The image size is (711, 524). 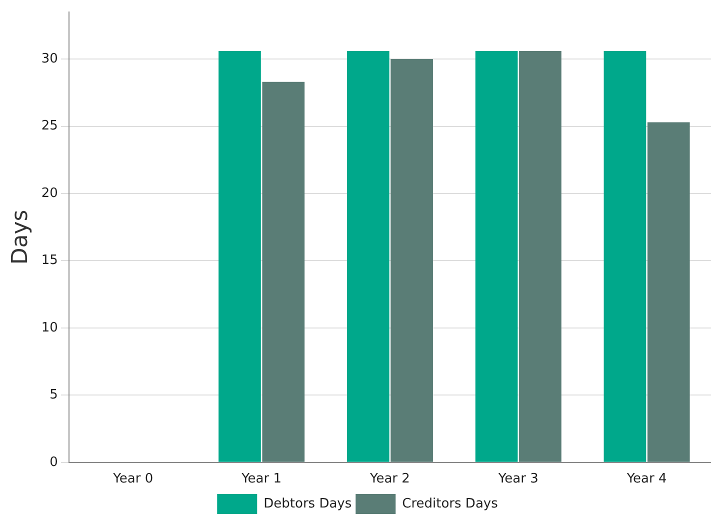 I want to click on y-tick-label: 5, so click(x=54, y=395).